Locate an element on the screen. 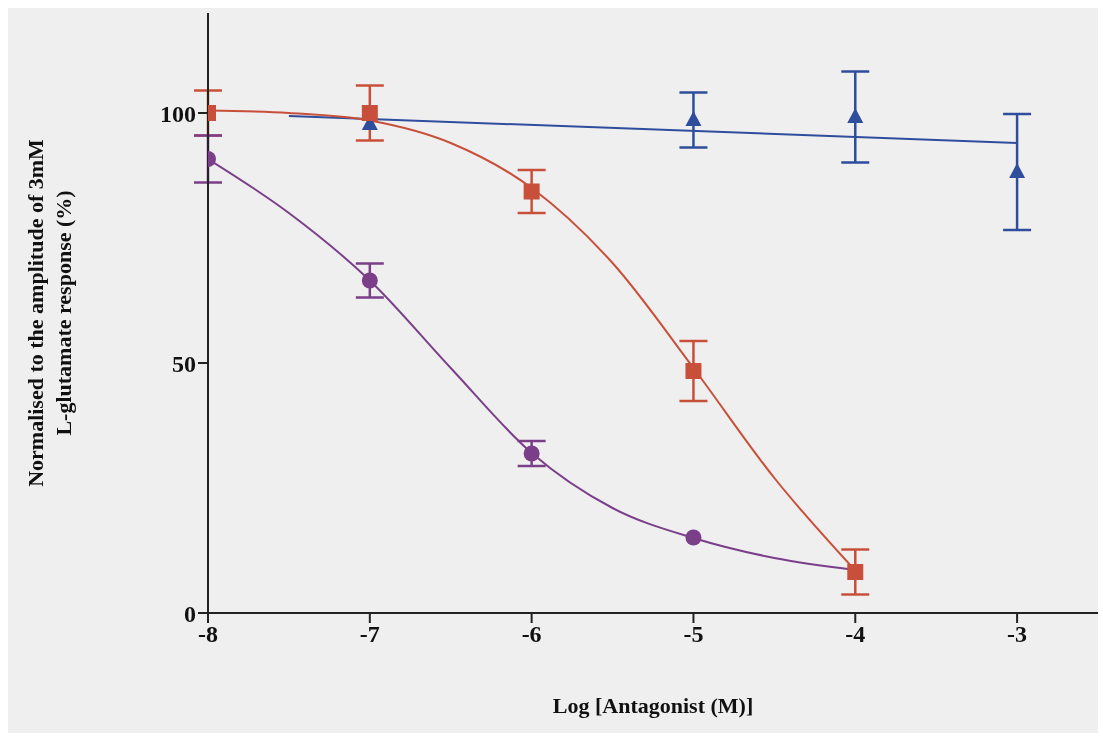  y-axis-title: Normalised to the amplitude of 3mM L-glutamate response (%) is located at coordinates (49, 312).